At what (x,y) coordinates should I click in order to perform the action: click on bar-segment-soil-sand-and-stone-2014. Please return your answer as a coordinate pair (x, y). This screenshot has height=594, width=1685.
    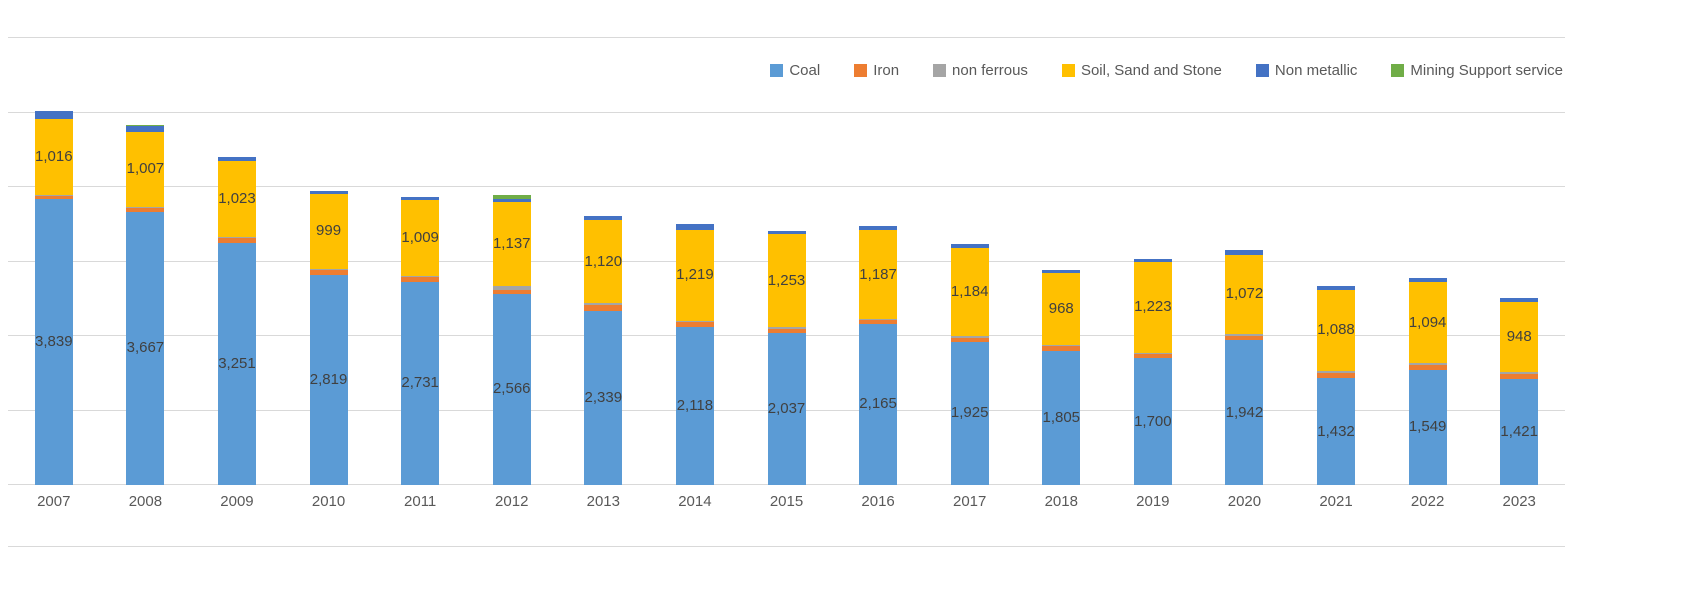
    Looking at the image, I should click on (694, 275).